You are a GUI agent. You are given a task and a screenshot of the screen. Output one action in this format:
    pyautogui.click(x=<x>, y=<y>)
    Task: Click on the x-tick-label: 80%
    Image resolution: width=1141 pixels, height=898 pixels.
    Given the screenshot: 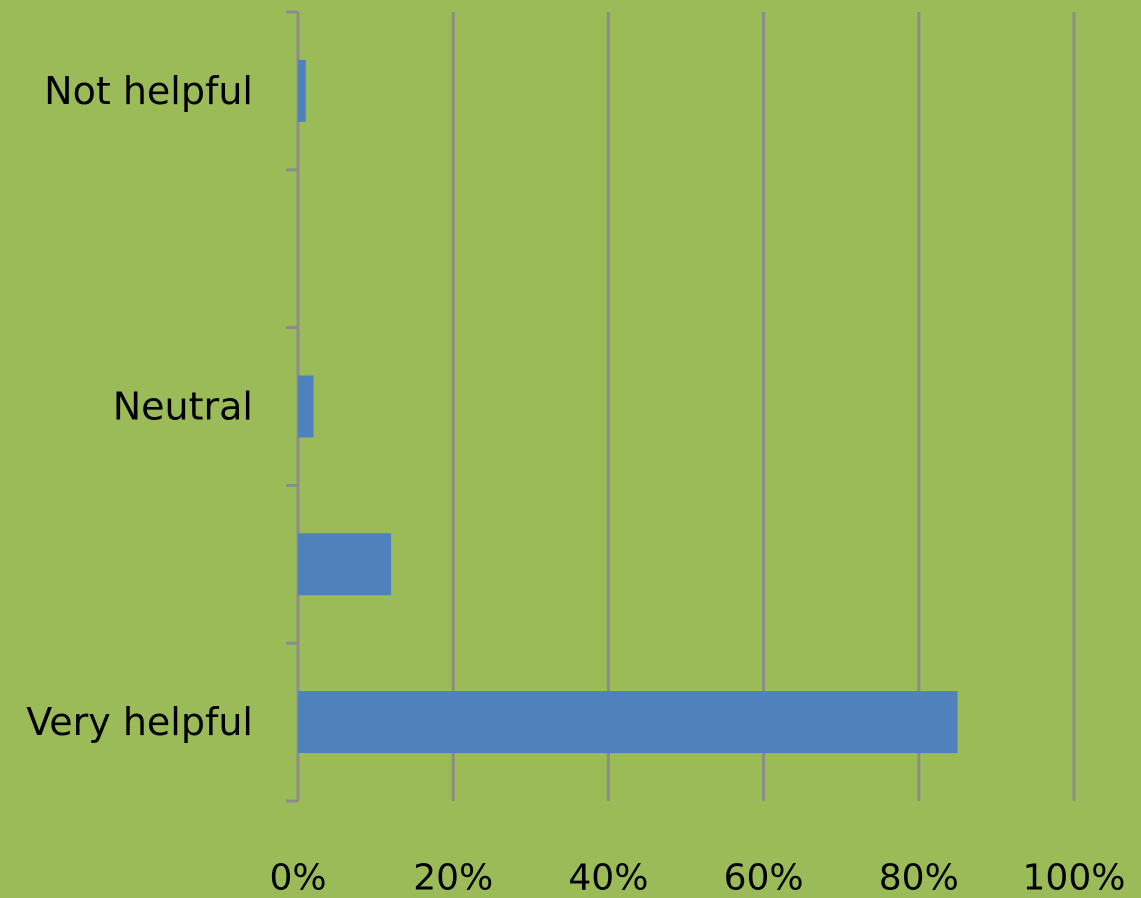 What is the action you would take?
    pyautogui.click(x=919, y=878)
    